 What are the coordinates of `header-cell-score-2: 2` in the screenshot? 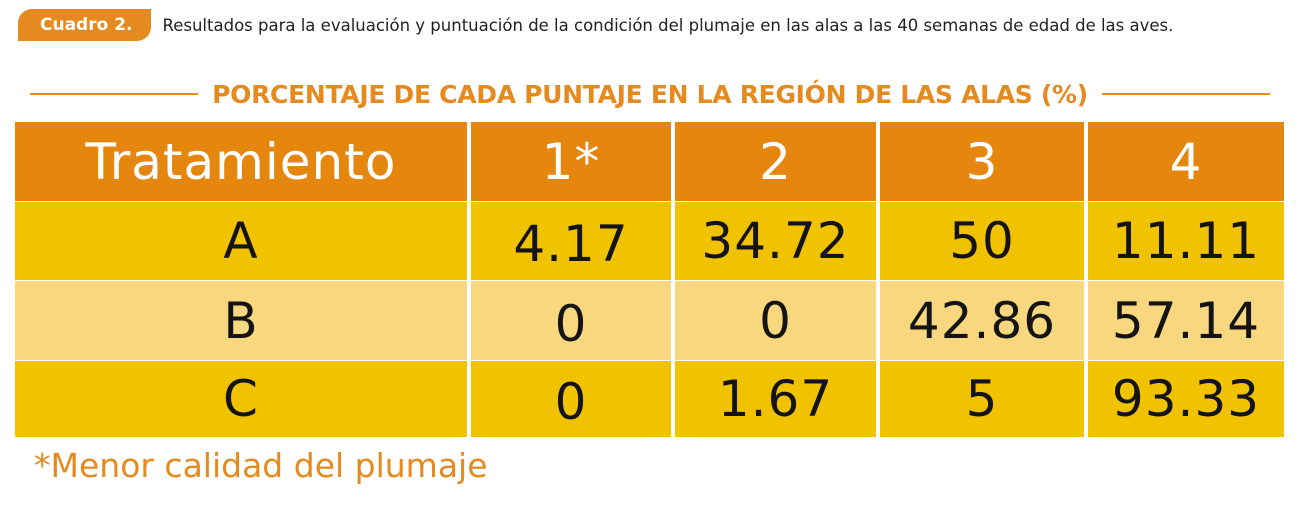 It's located at (775, 161).